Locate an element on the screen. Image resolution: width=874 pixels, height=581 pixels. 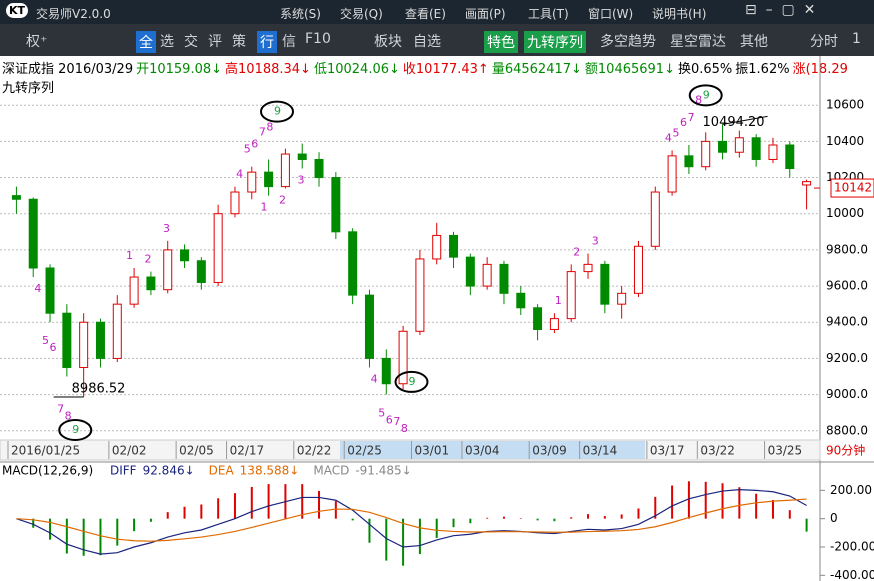
toolbar-button: 策 is located at coordinates (239, 42).